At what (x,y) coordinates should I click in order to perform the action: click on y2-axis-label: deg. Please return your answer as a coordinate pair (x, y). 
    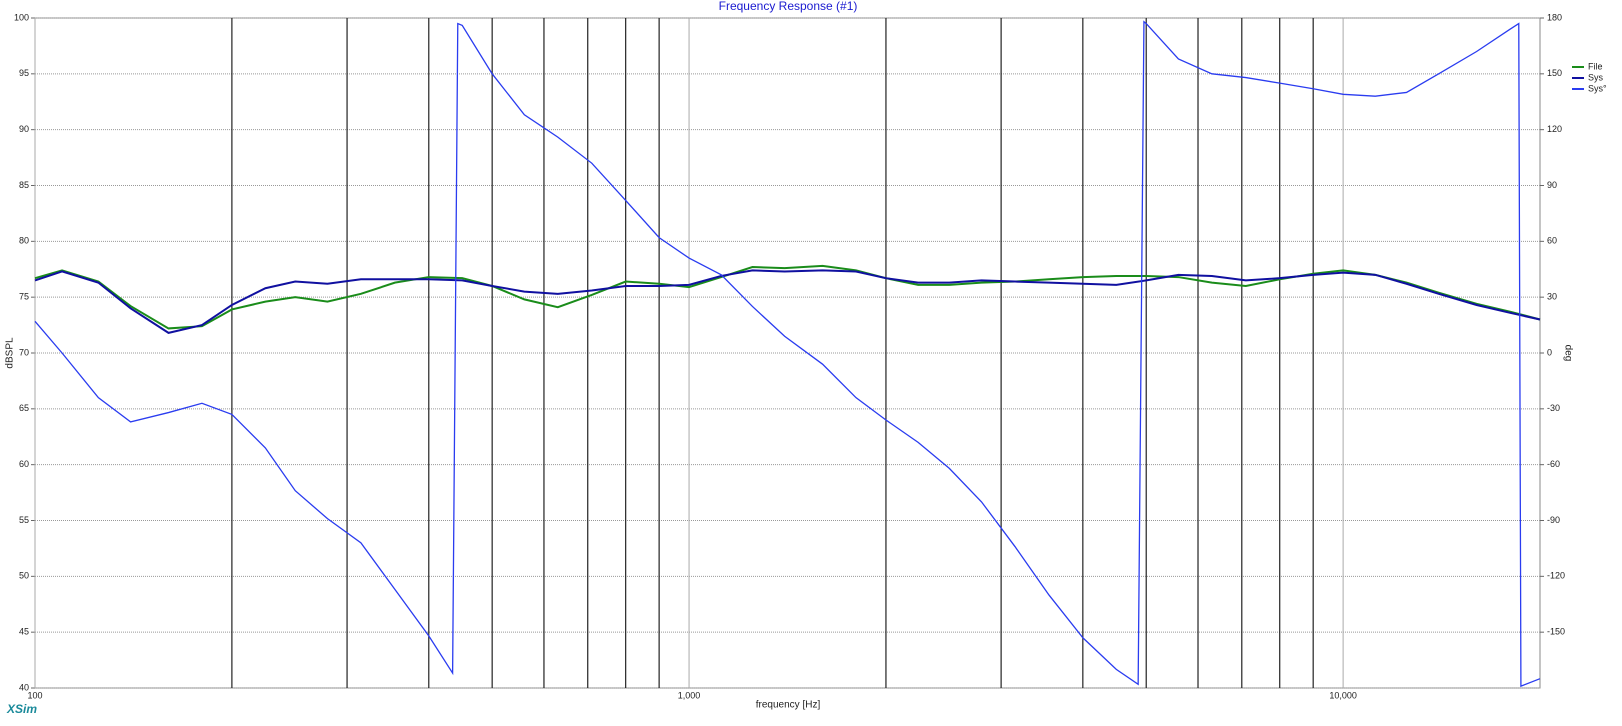
    Looking at the image, I should click on (1567, 353).